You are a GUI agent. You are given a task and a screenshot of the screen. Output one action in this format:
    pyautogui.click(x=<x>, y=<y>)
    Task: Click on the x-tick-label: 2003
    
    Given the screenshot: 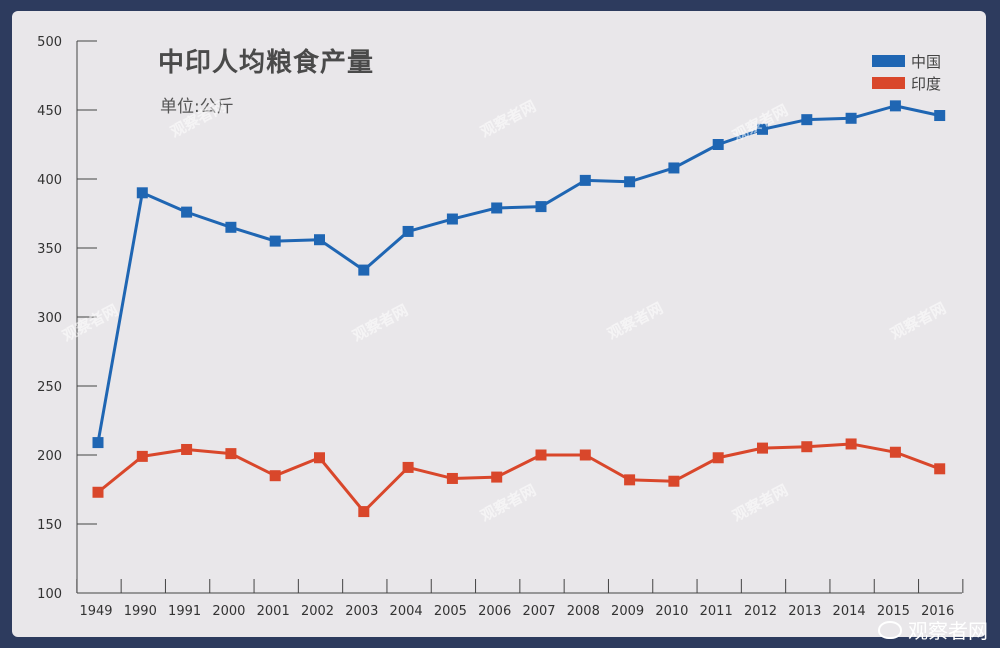 What is the action you would take?
    pyautogui.click(x=361, y=611)
    